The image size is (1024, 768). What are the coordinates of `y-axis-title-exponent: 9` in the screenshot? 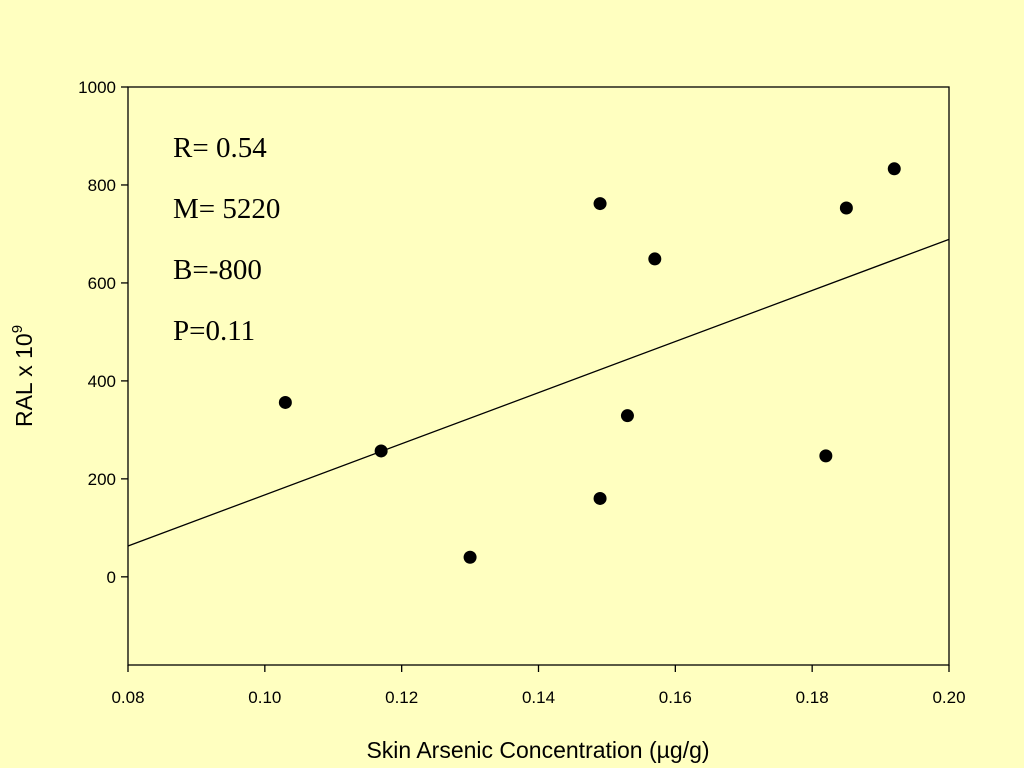 It's located at (17, 329).